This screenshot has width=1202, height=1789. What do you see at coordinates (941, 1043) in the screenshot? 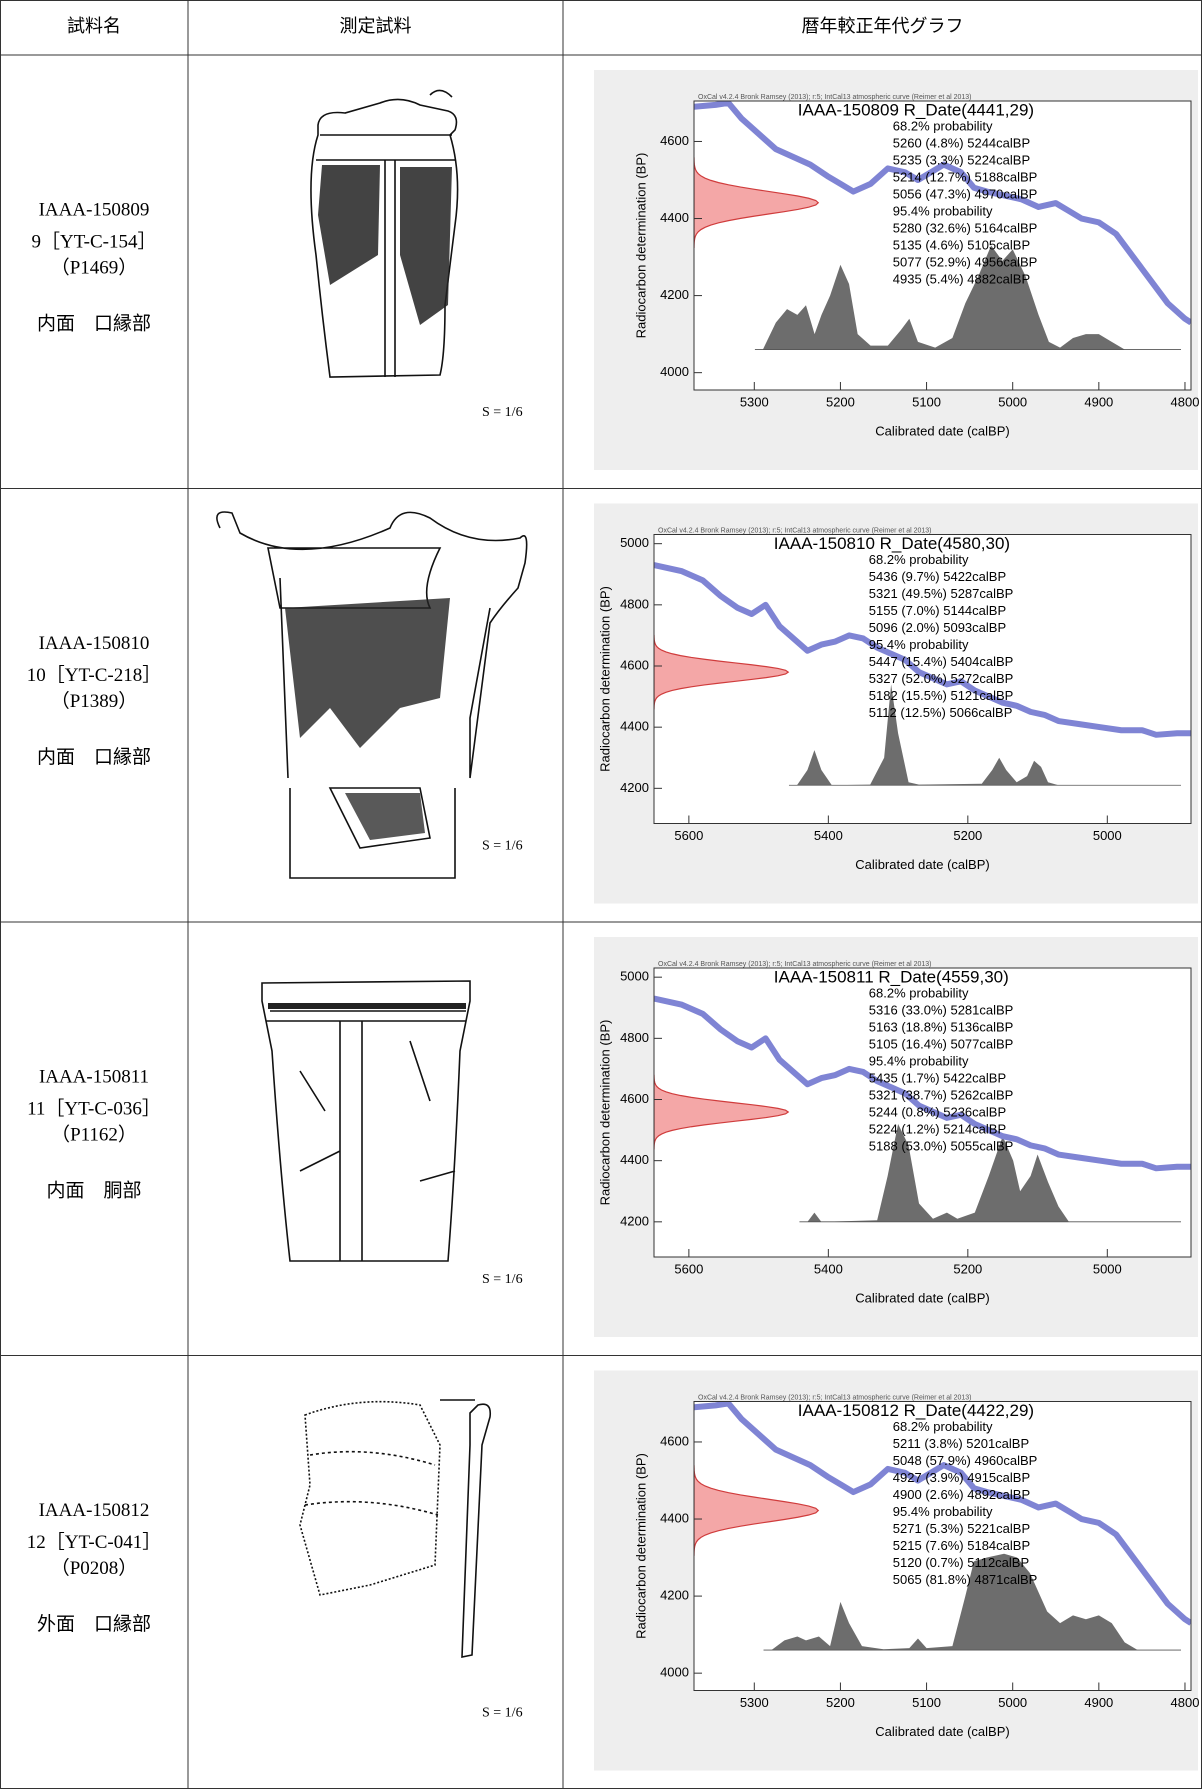
I see `probability-line: 5105 (16.4%) 5077calBP` at bounding box center [941, 1043].